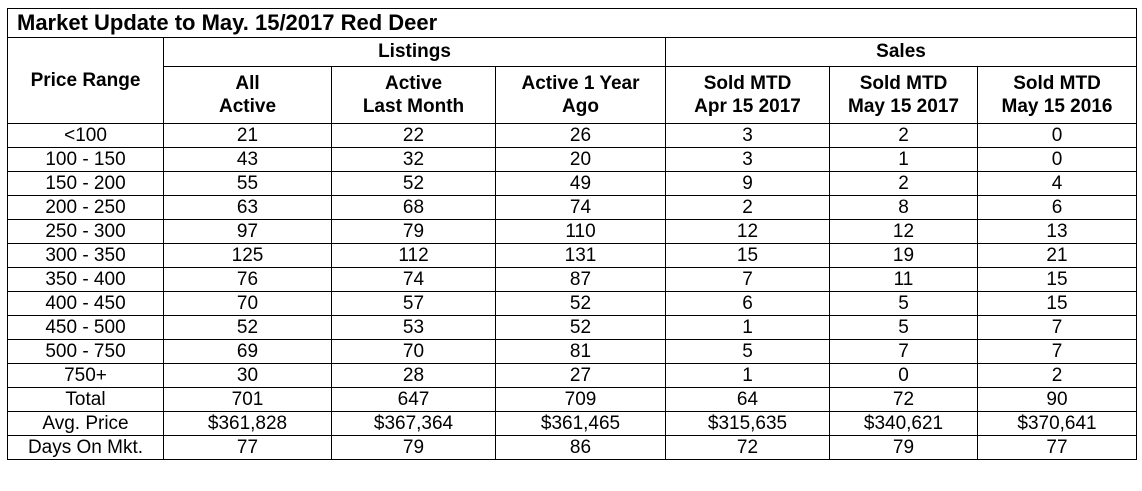 Image resolution: width=1142 pixels, height=491 pixels. I want to click on cell-price-range: 250 - 300, so click(85, 231).